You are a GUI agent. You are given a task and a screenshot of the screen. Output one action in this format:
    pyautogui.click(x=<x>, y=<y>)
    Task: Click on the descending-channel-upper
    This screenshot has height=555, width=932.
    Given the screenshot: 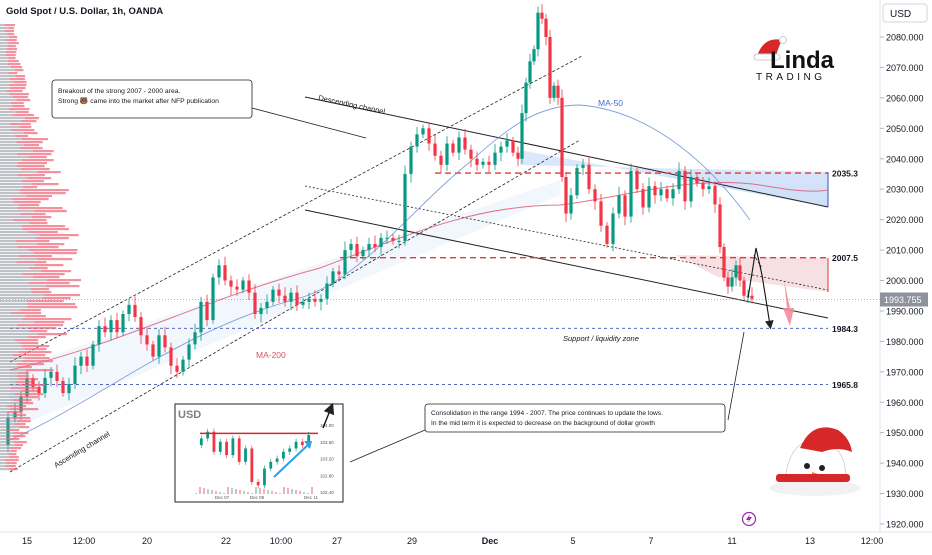 What is the action you would take?
    pyautogui.click(x=566, y=152)
    